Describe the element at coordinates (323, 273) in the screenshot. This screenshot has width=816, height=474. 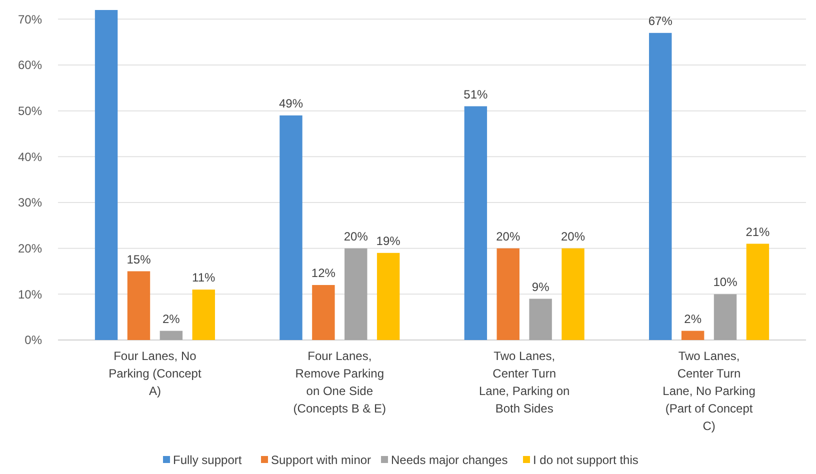
I see `data-label: 12%` at that location.